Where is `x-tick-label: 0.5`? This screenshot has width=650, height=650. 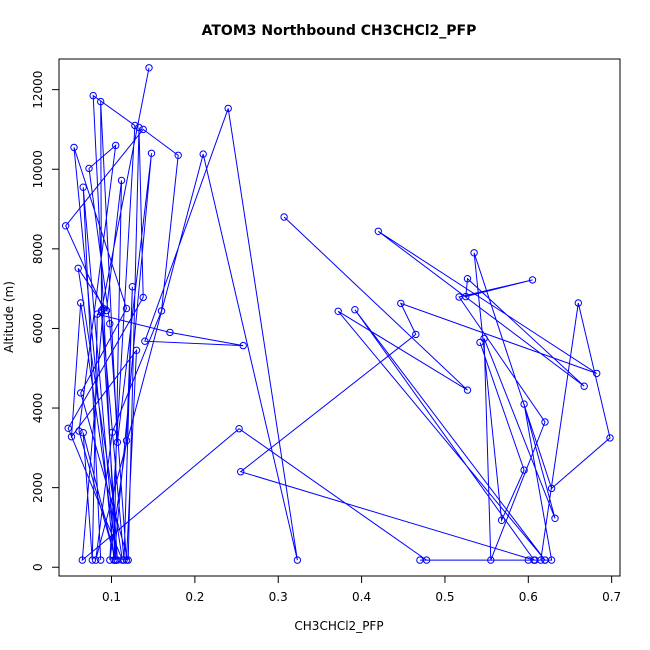
x-tick-label: 0.5 is located at coordinates (444, 597).